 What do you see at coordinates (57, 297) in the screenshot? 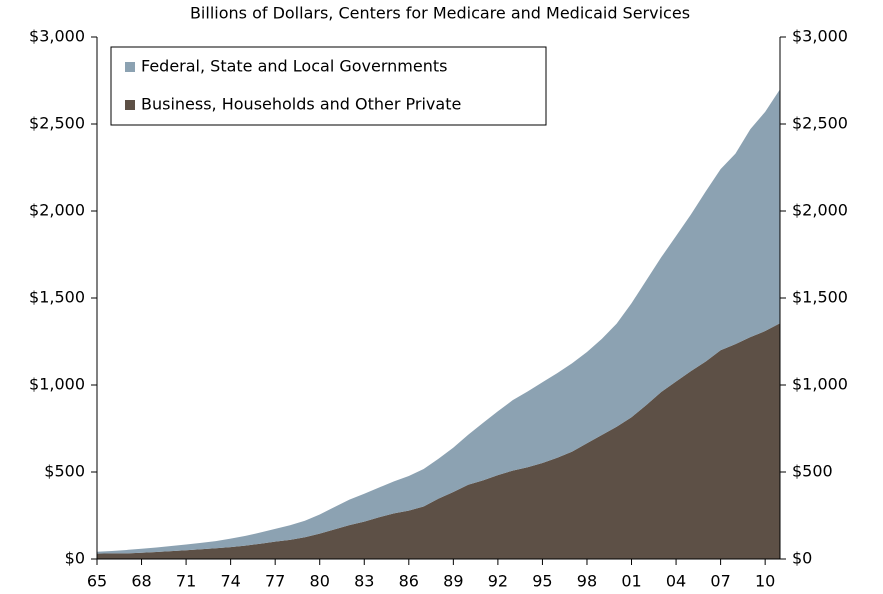
I see `y-tick-label: $1,500` at bounding box center [57, 297].